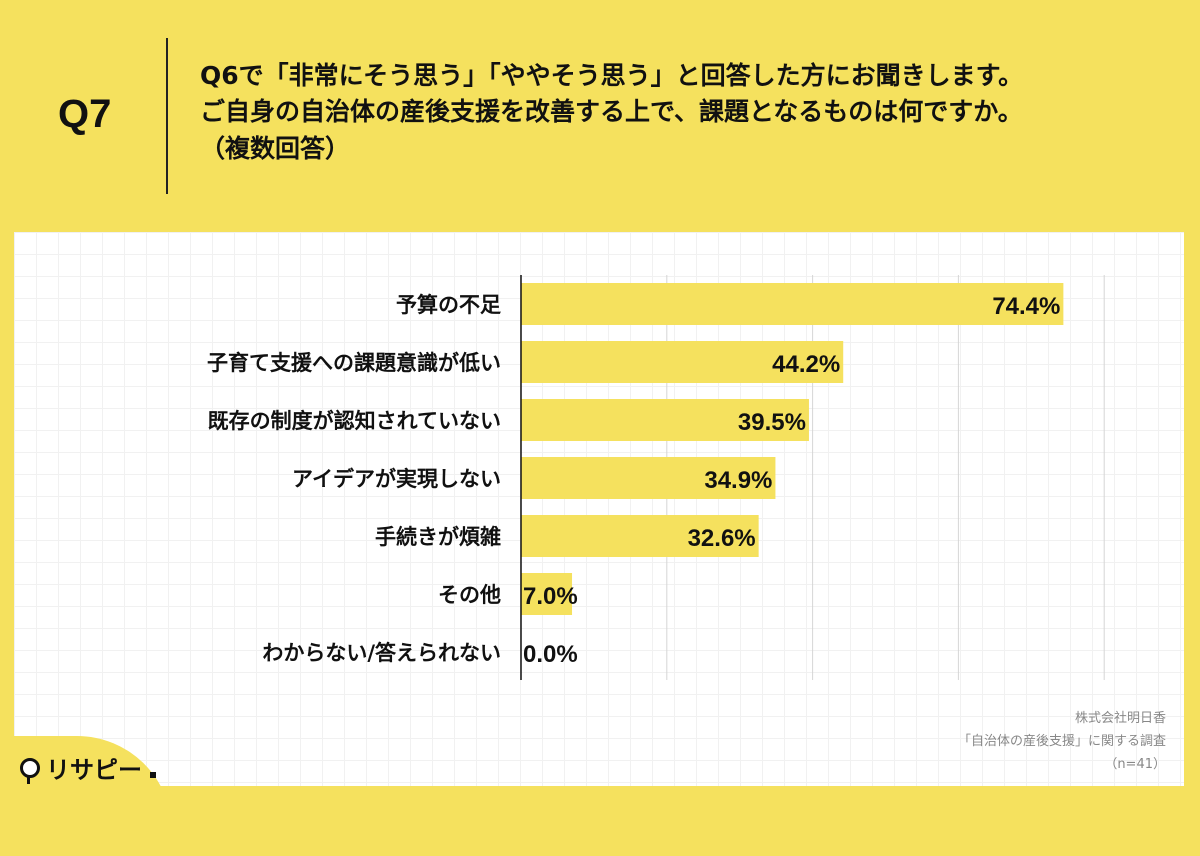 The height and width of the screenshot is (856, 1200). Describe the element at coordinates (448, 305) in the screenshot. I see `category-label: 予算の不足` at that location.